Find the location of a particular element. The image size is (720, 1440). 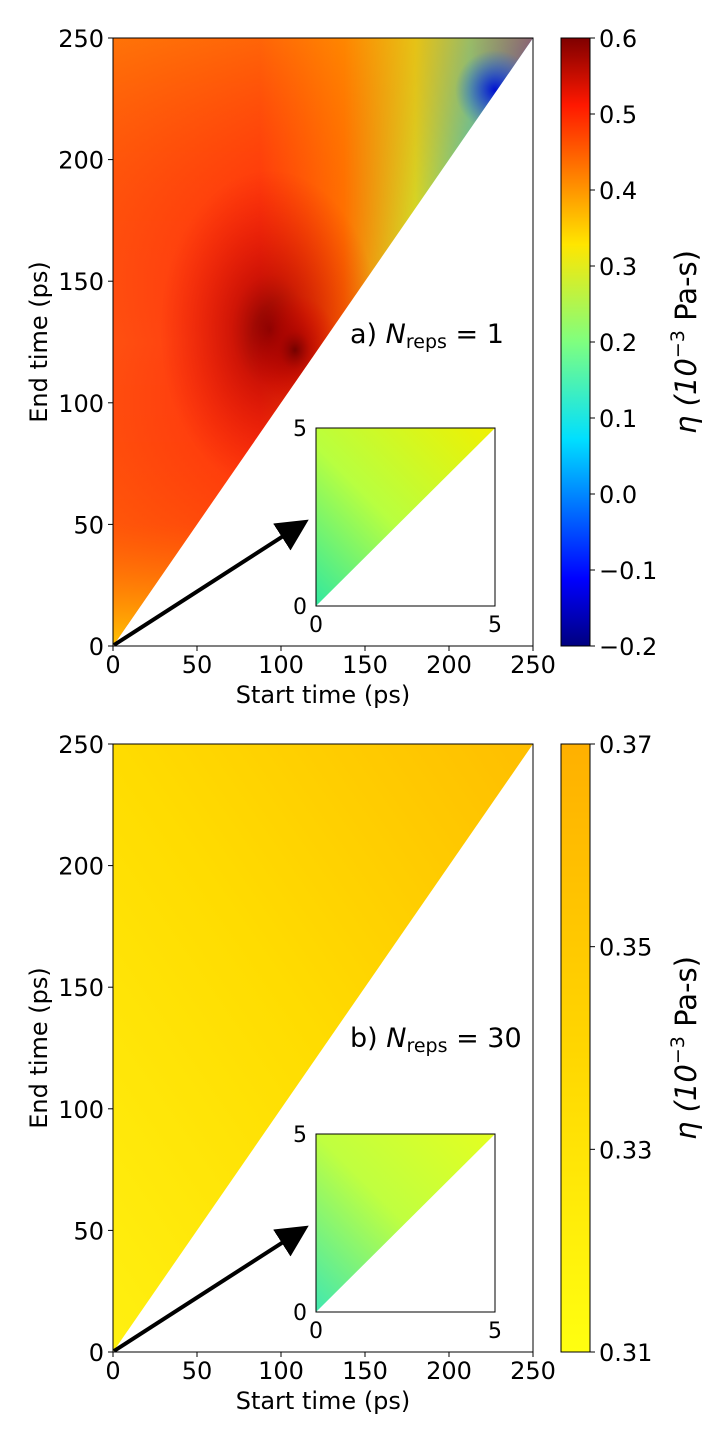

x-tick-label-a: 250 is located at coordinates (533, 665).